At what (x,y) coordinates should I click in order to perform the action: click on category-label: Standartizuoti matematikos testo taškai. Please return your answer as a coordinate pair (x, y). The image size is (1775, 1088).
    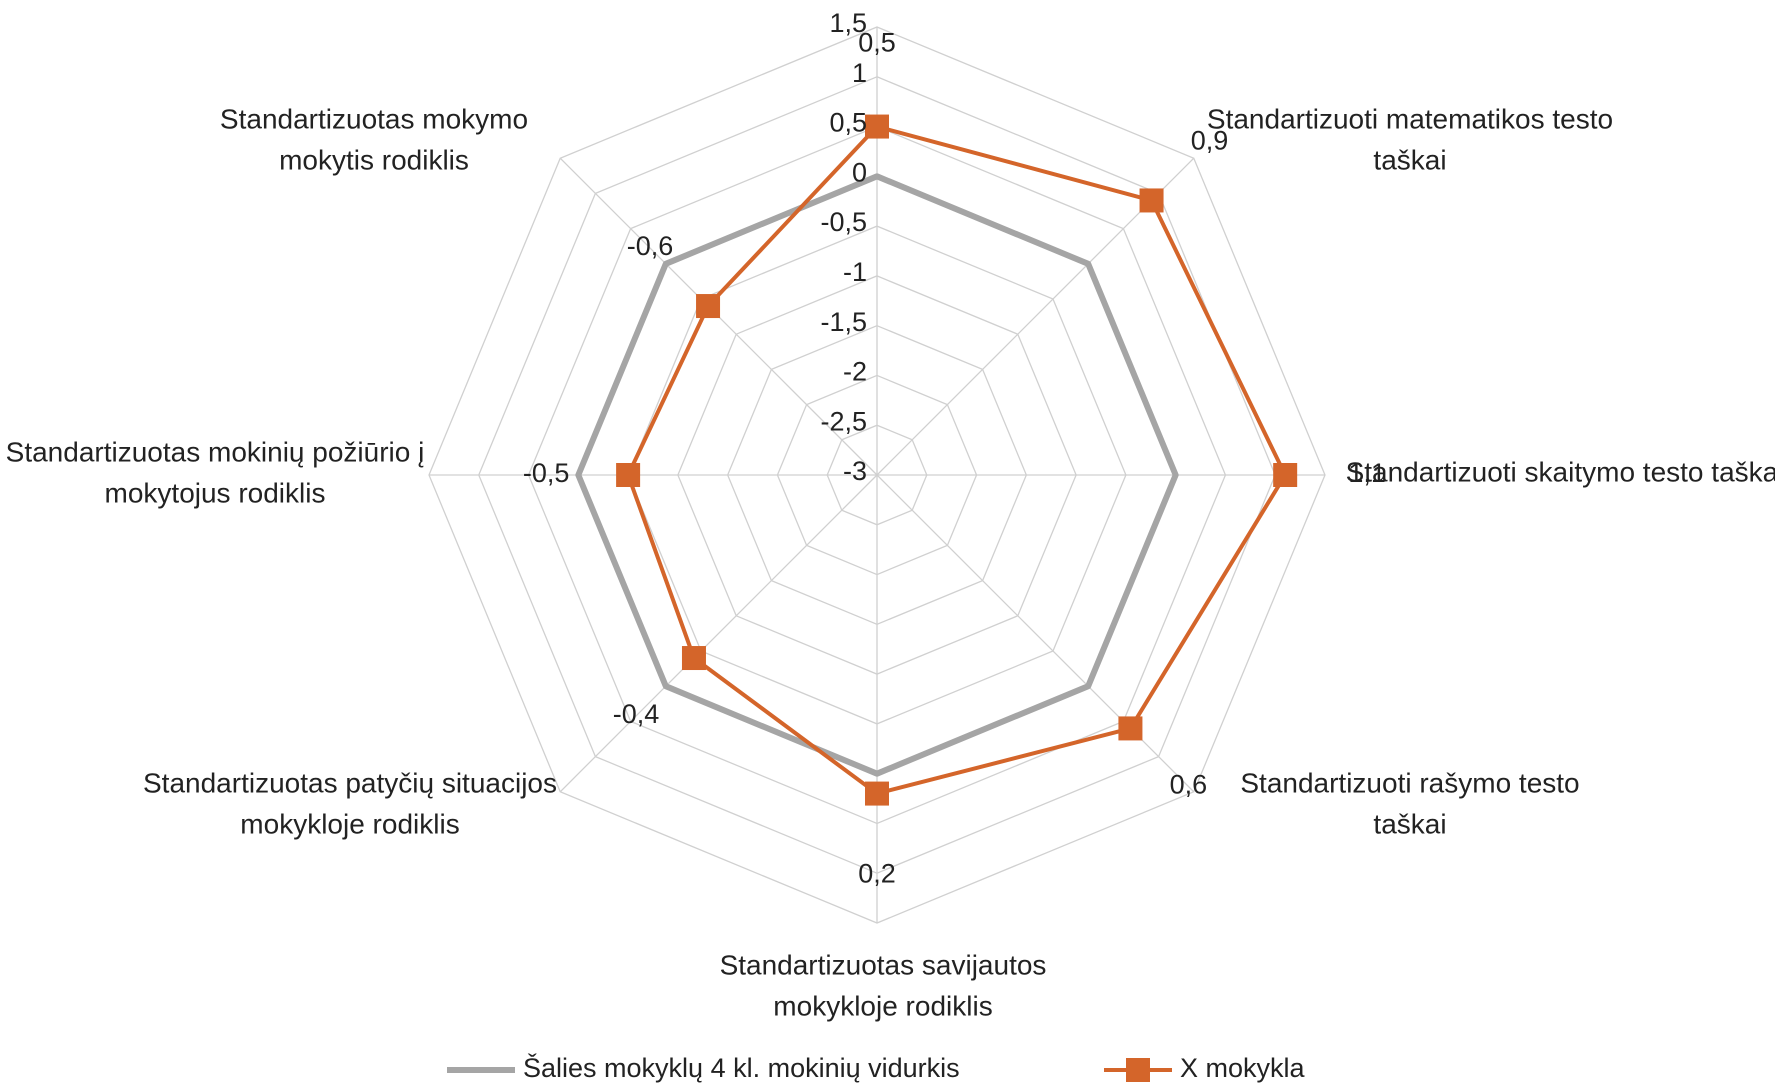
    Looking at the image, I should click on (1410, 139).